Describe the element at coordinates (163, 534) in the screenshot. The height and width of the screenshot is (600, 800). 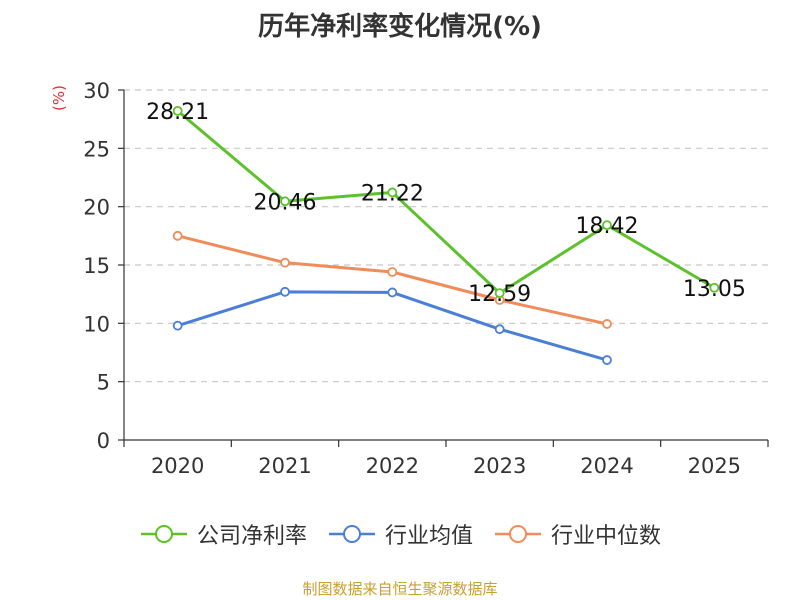
I see `legend-swatch-company-icon` at that location.